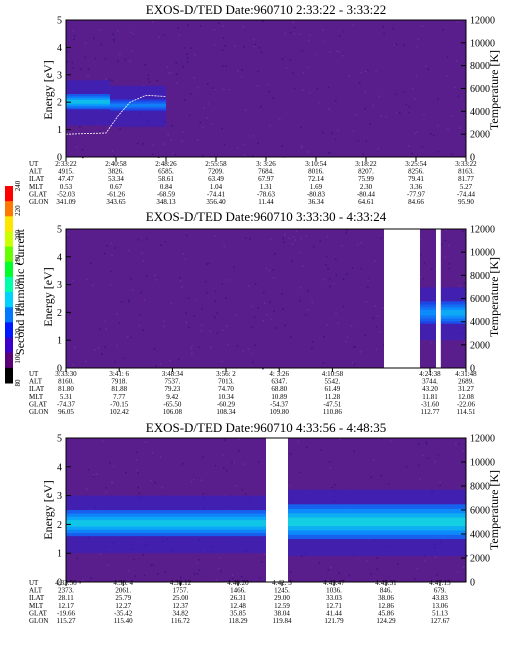 This screenshot has height=649, width=505. What do you see at coordinates (282, 591) in the screenshot?
I see `ephemeris-value: 1245.` at bounding box center [282, 591].